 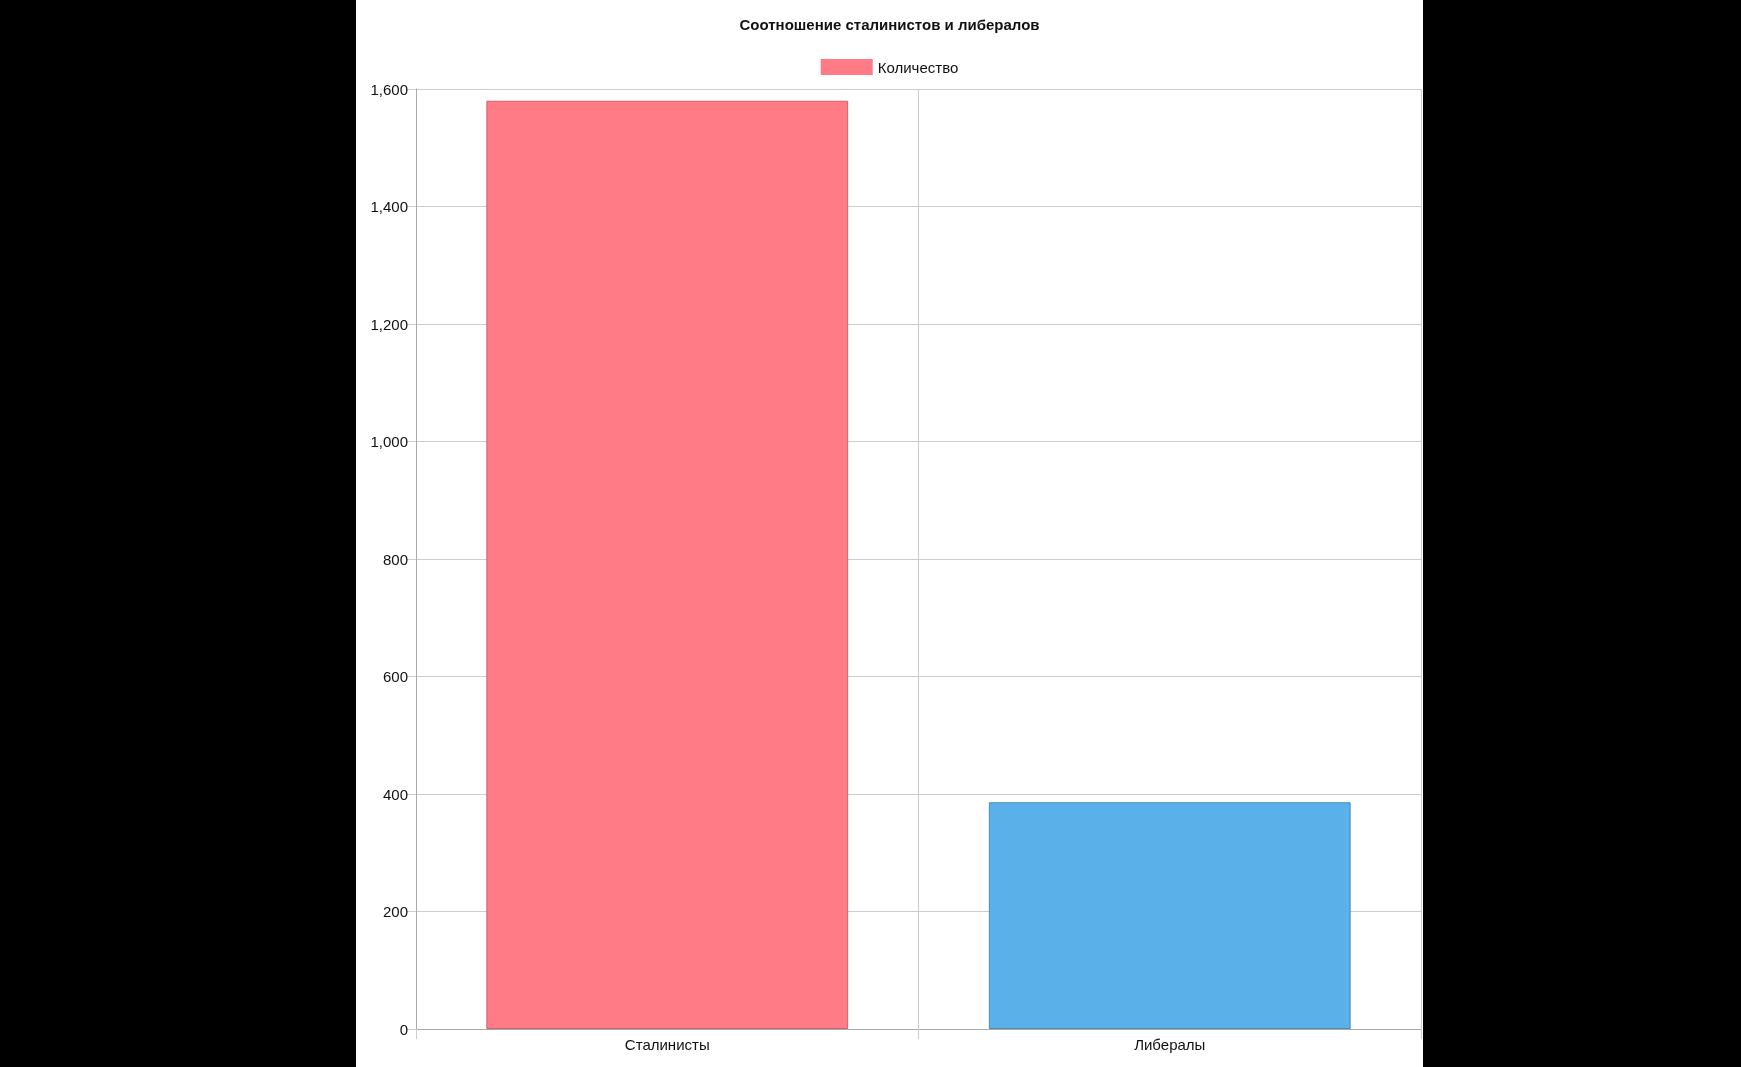 What do you see at coordinates (395, 794) in the screenshot?
I see `y-tick-label: 400` at bounding box center [395, 794].